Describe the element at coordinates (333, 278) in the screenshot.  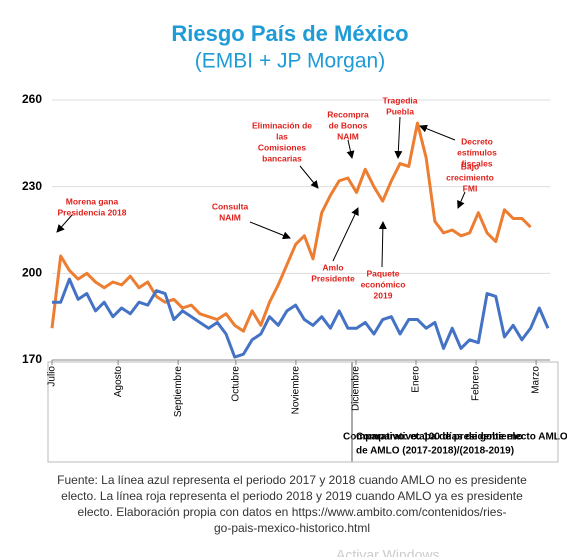
I see `annotation: Presidente` at that location.